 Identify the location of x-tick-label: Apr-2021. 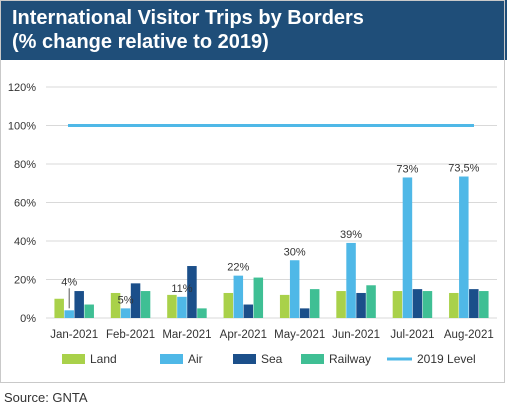
(243, 335).